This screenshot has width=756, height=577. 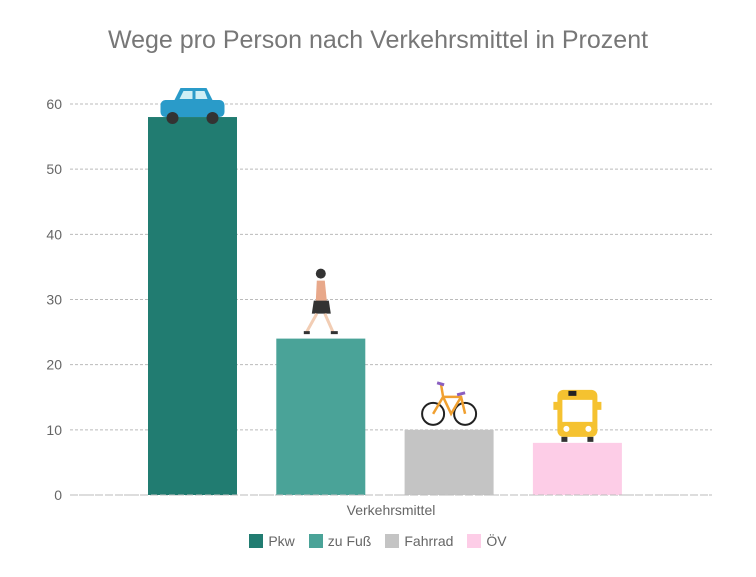 What do you see at coordinates (54, 234) in the screenshot?
I see `y-tick-label: 40` at bounding box center [54, 234].